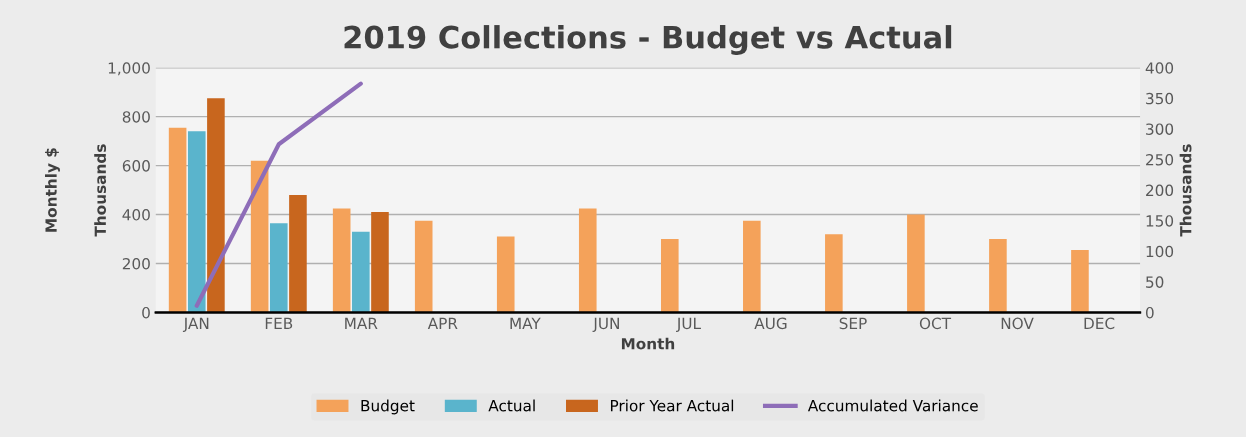 Image resolution: width=1246 pixels, height=437 pixels. I want to click on legend-label: Budget, so click(388, 407).